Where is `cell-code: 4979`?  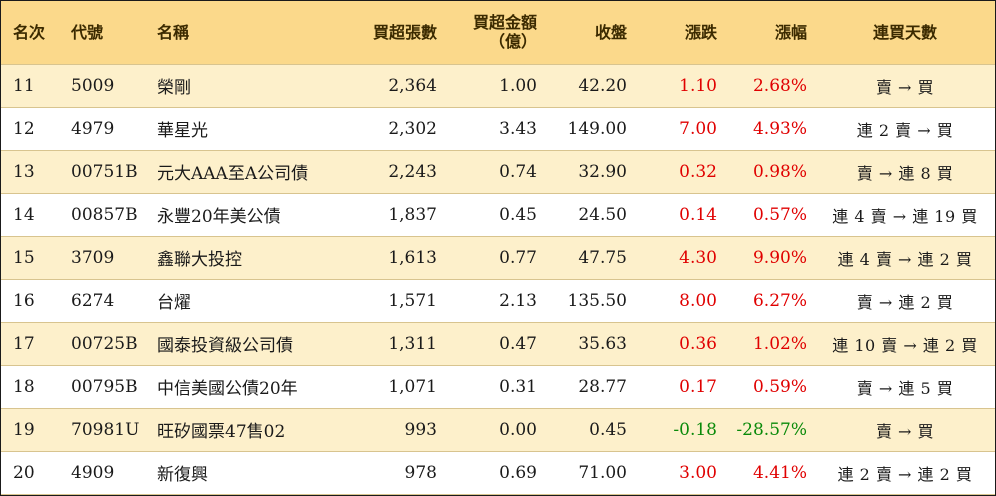
cell-code: 4979 is located at coordinates (93, 128).